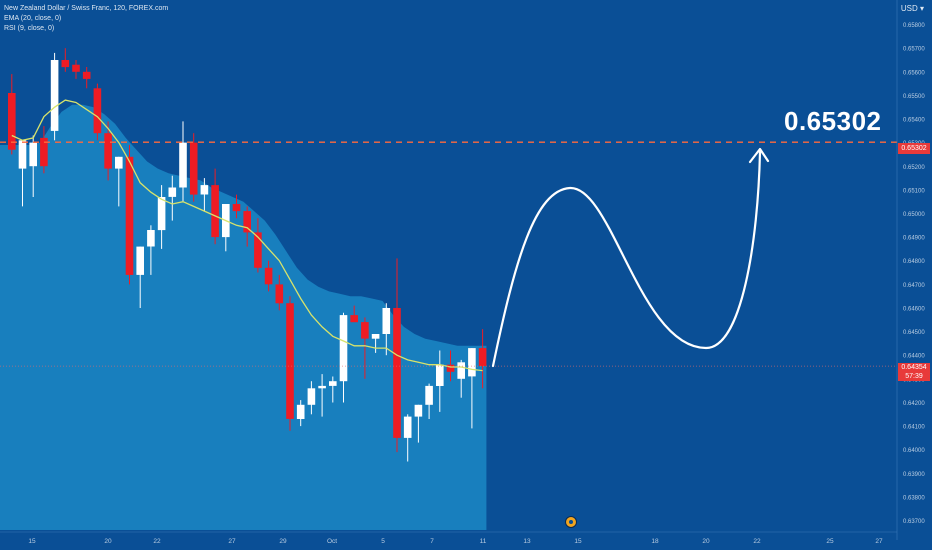  What do you see at coordinates (914, 475) in the screenshot?
I see `price-tick-label: 0.63900` at bounding box center [914, 475].